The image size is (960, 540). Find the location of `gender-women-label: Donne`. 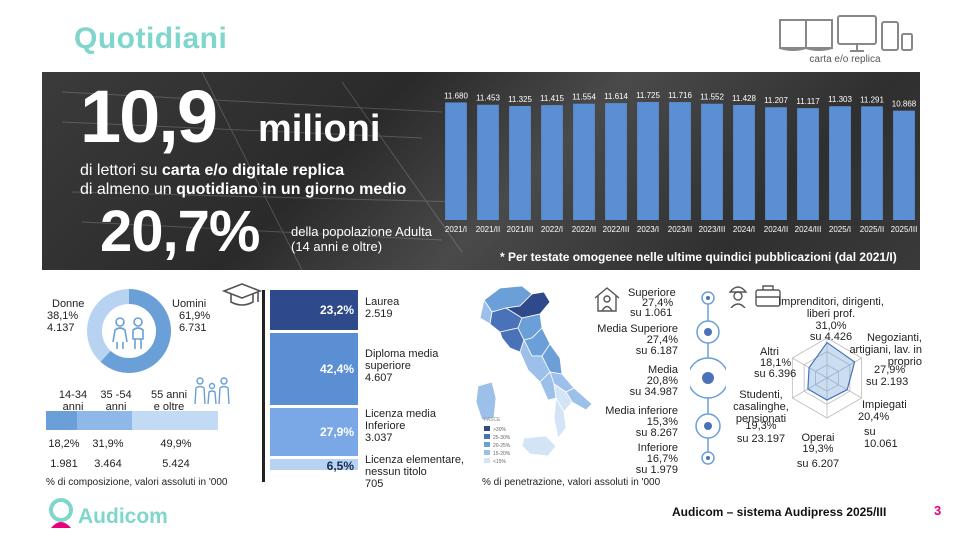

gender-women-label: Donne is located at coordinates (68, 304).